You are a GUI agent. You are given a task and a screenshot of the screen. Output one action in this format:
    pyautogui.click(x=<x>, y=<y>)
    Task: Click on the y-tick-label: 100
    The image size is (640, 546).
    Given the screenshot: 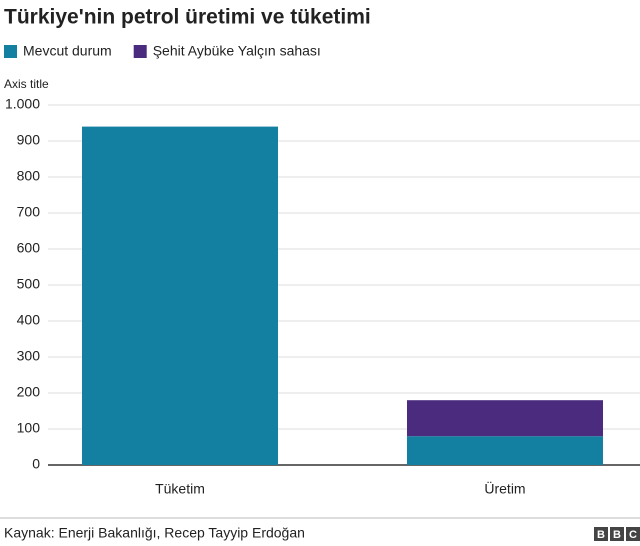 What is the action you would take?
    pyautogui.click(x=29, y=428)
    